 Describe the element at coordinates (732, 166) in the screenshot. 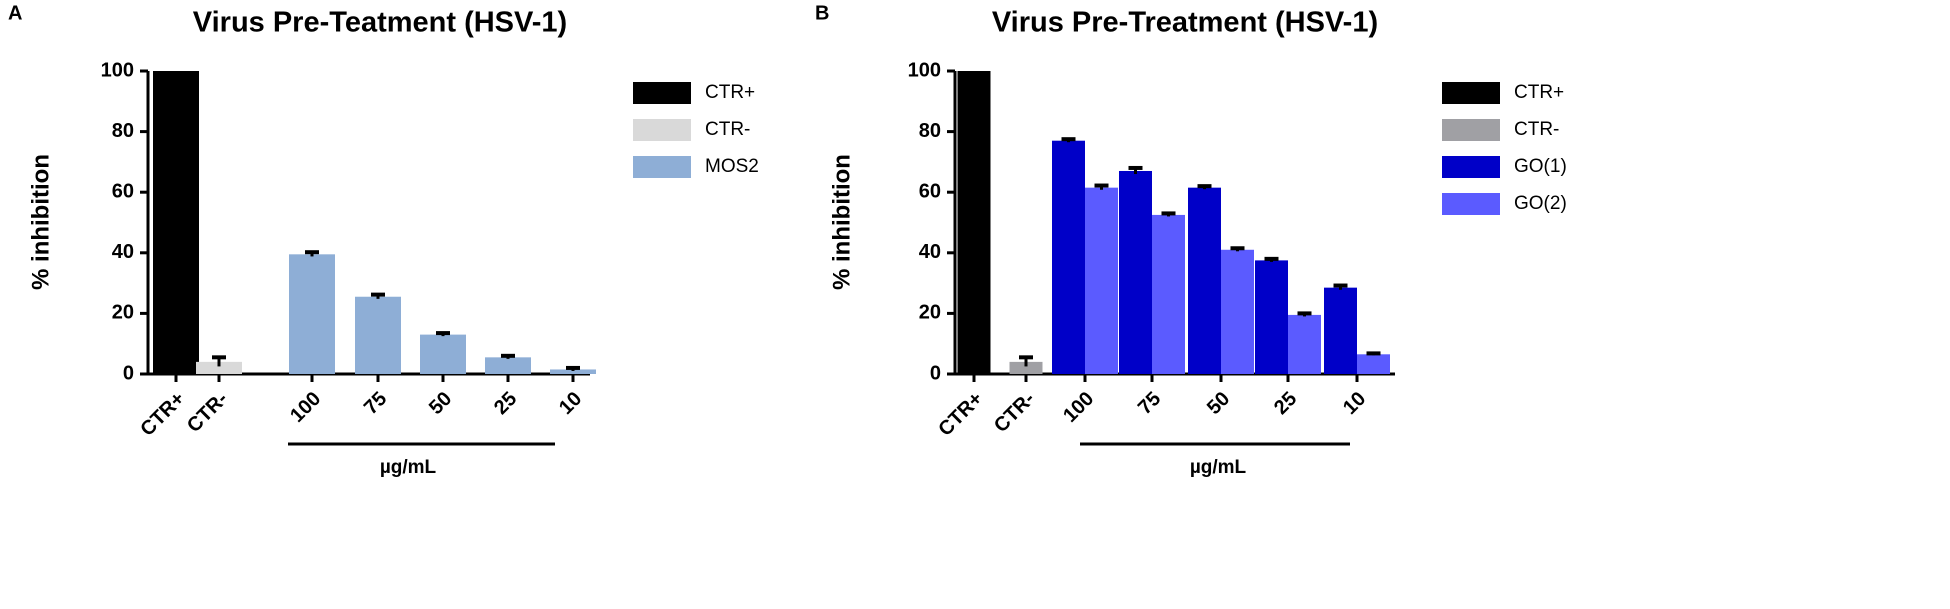

I see `legend-label: MOS2` at that location.